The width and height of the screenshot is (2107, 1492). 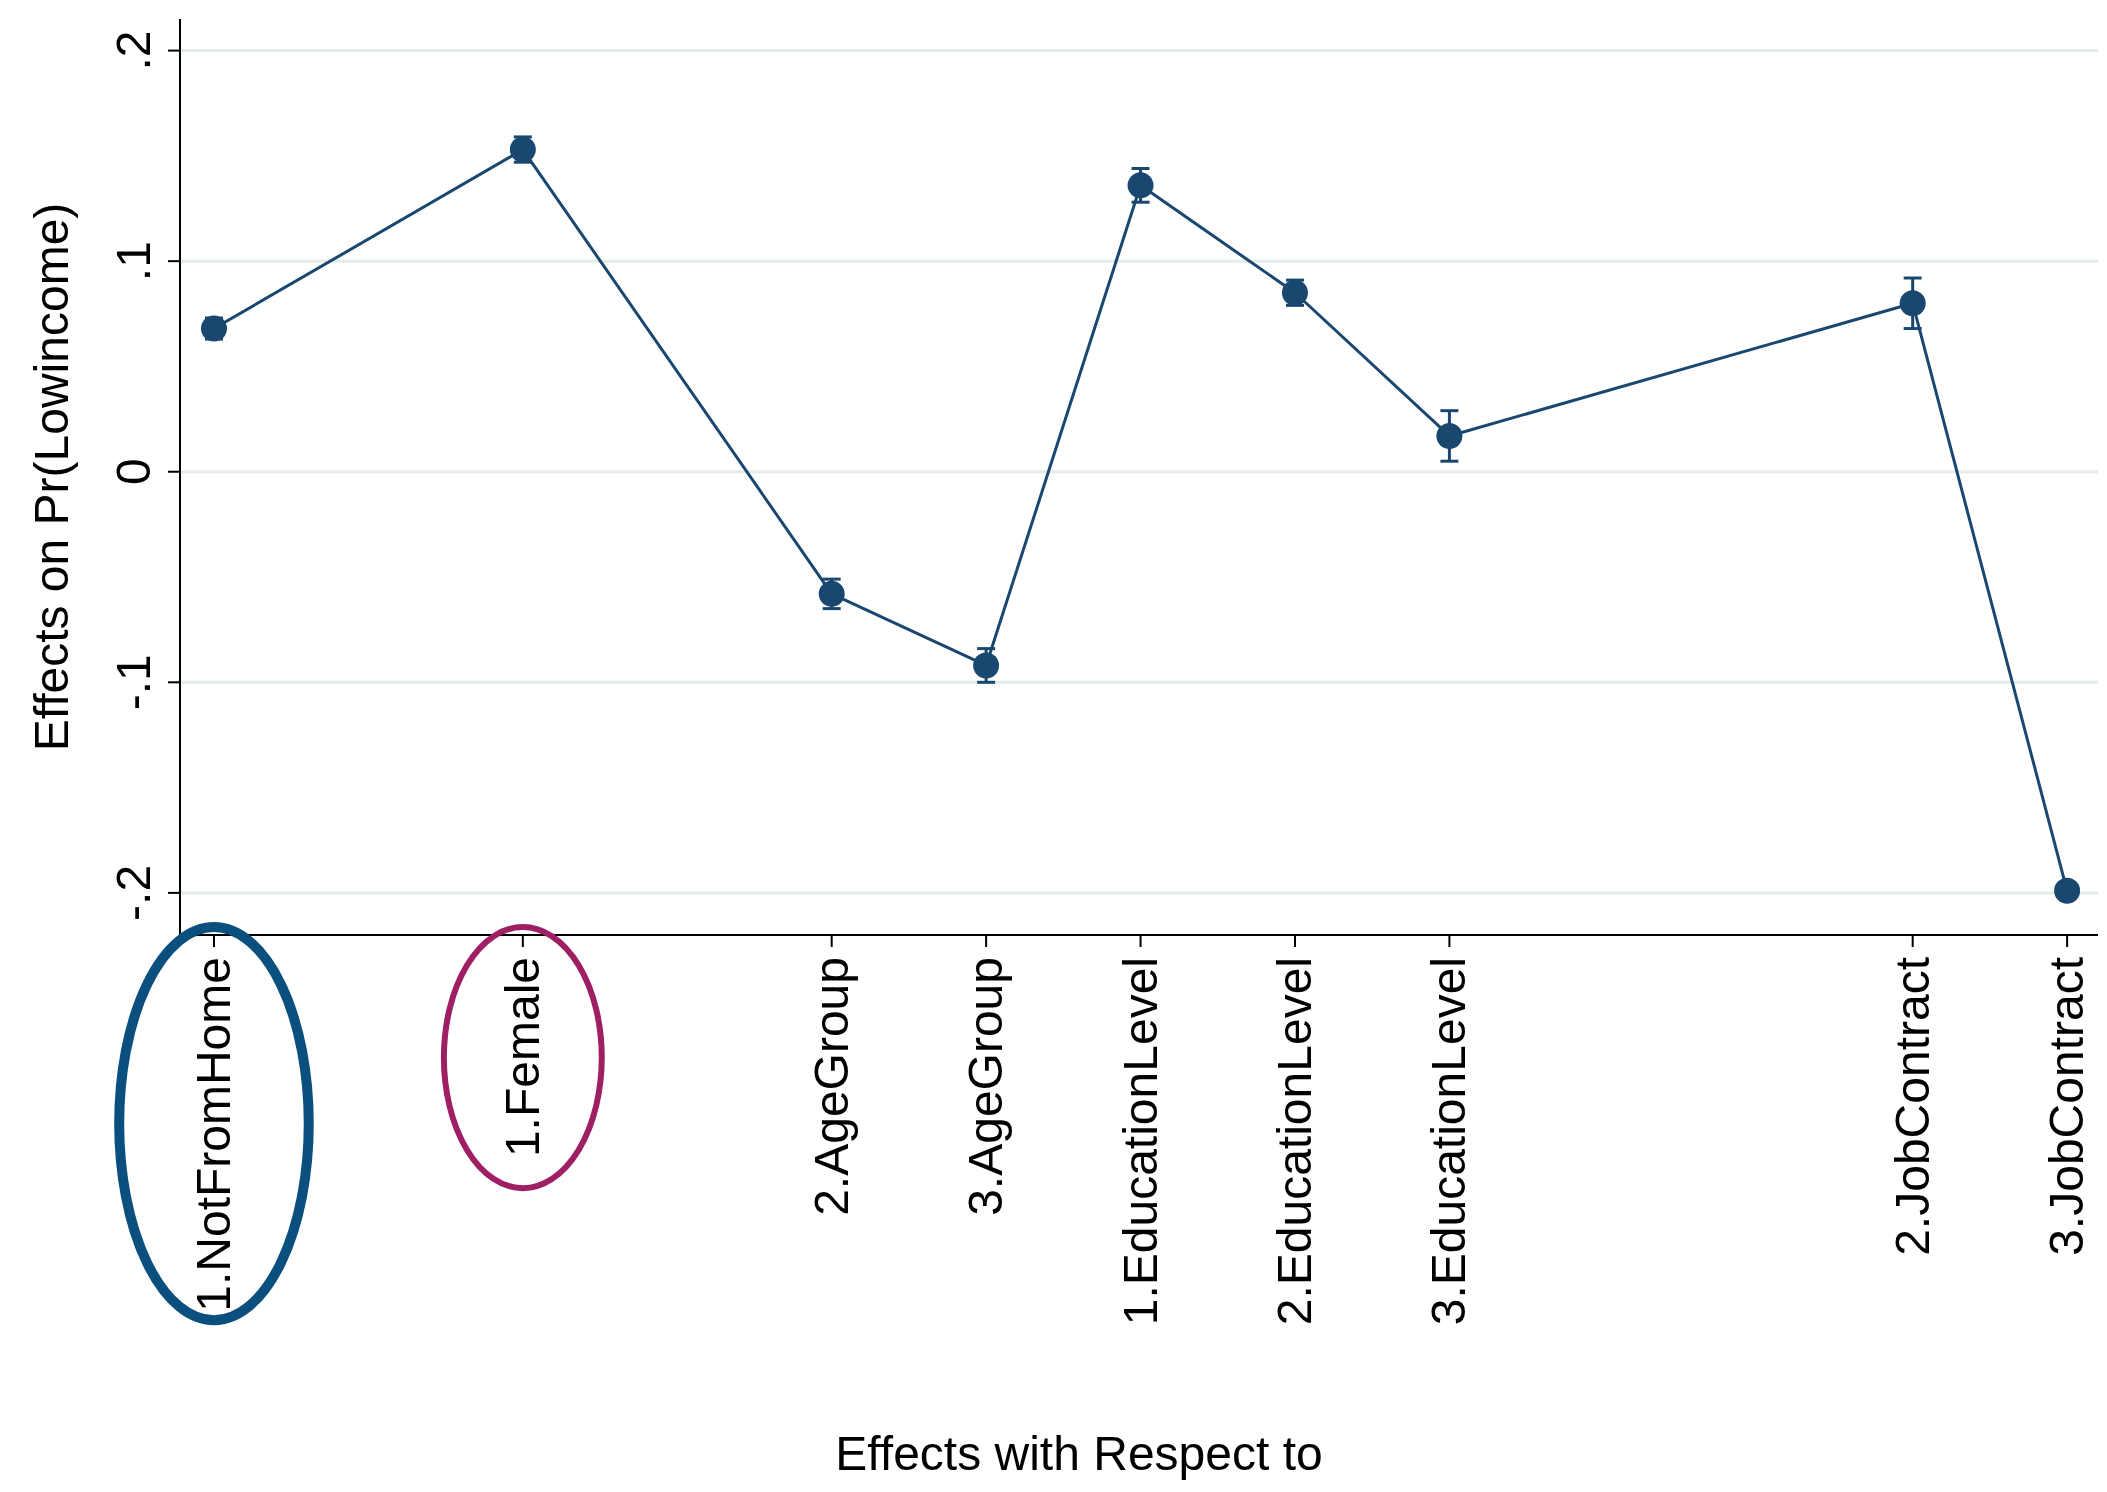 I want to click on x-tick-label: 3.AgeGroup, so click(x=986, y=1086).